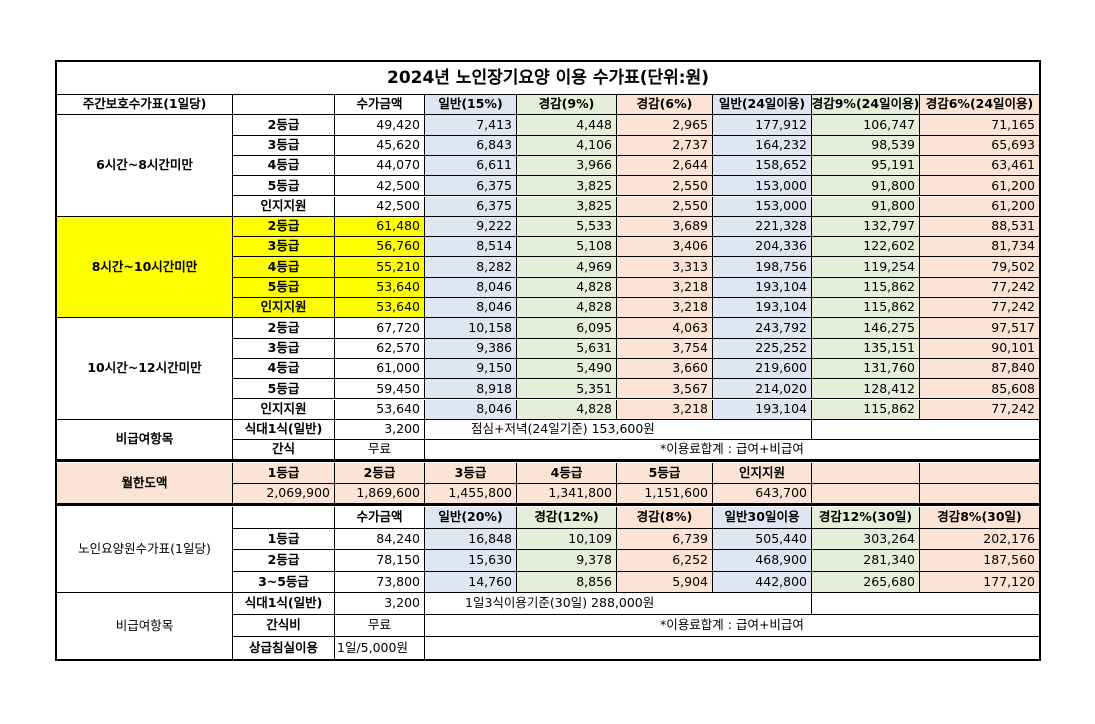 This screenshot has height=724, width=1095. I want to click on day-care-label: 주간보호수가표(1일당), so click(145, 105).